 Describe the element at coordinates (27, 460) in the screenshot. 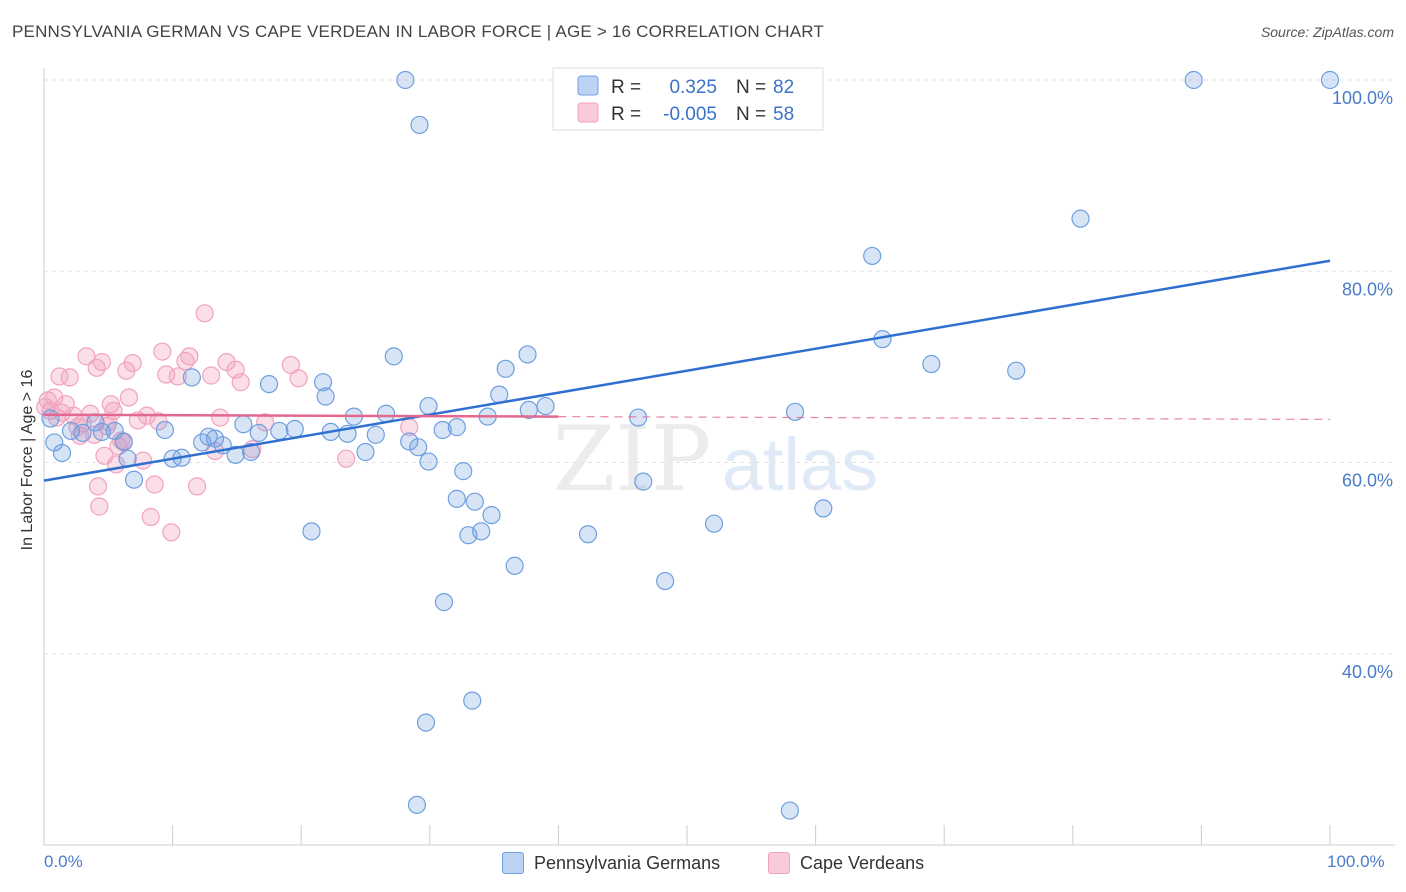

I see `y-axis-label: In Labor Force | Age > 16` at that location.